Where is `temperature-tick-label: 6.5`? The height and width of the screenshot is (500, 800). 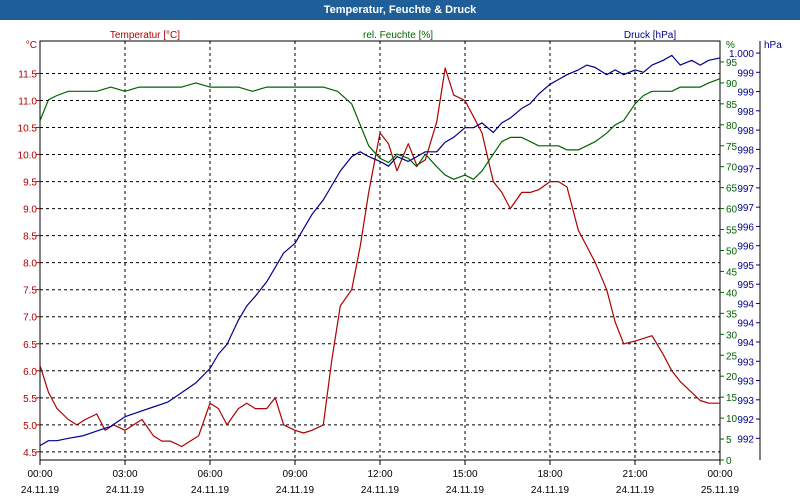
temperature-tick-label: 6.5 is located at coordinates (30, 345).